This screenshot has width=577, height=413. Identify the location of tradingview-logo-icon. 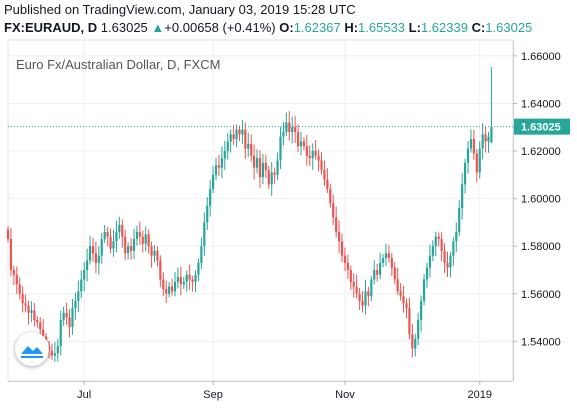
(32, 349).